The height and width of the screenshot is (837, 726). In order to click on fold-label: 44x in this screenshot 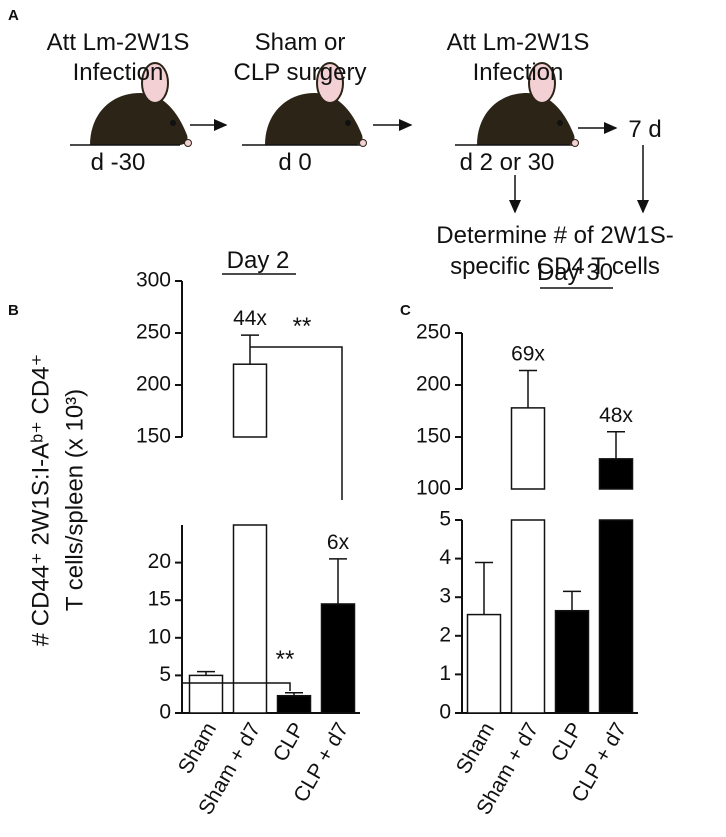, I will do `click(250, 318)`.